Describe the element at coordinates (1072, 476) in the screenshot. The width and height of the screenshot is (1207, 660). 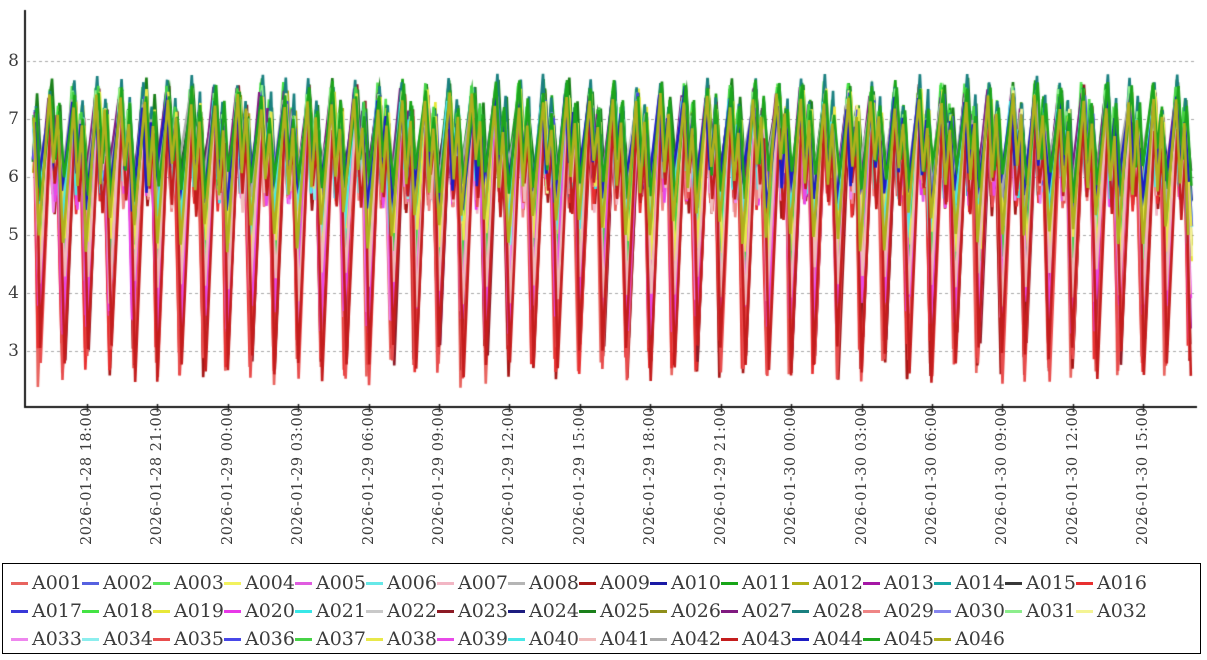
I see `x-tick-label: 2026-01-30 12:00` at that location.